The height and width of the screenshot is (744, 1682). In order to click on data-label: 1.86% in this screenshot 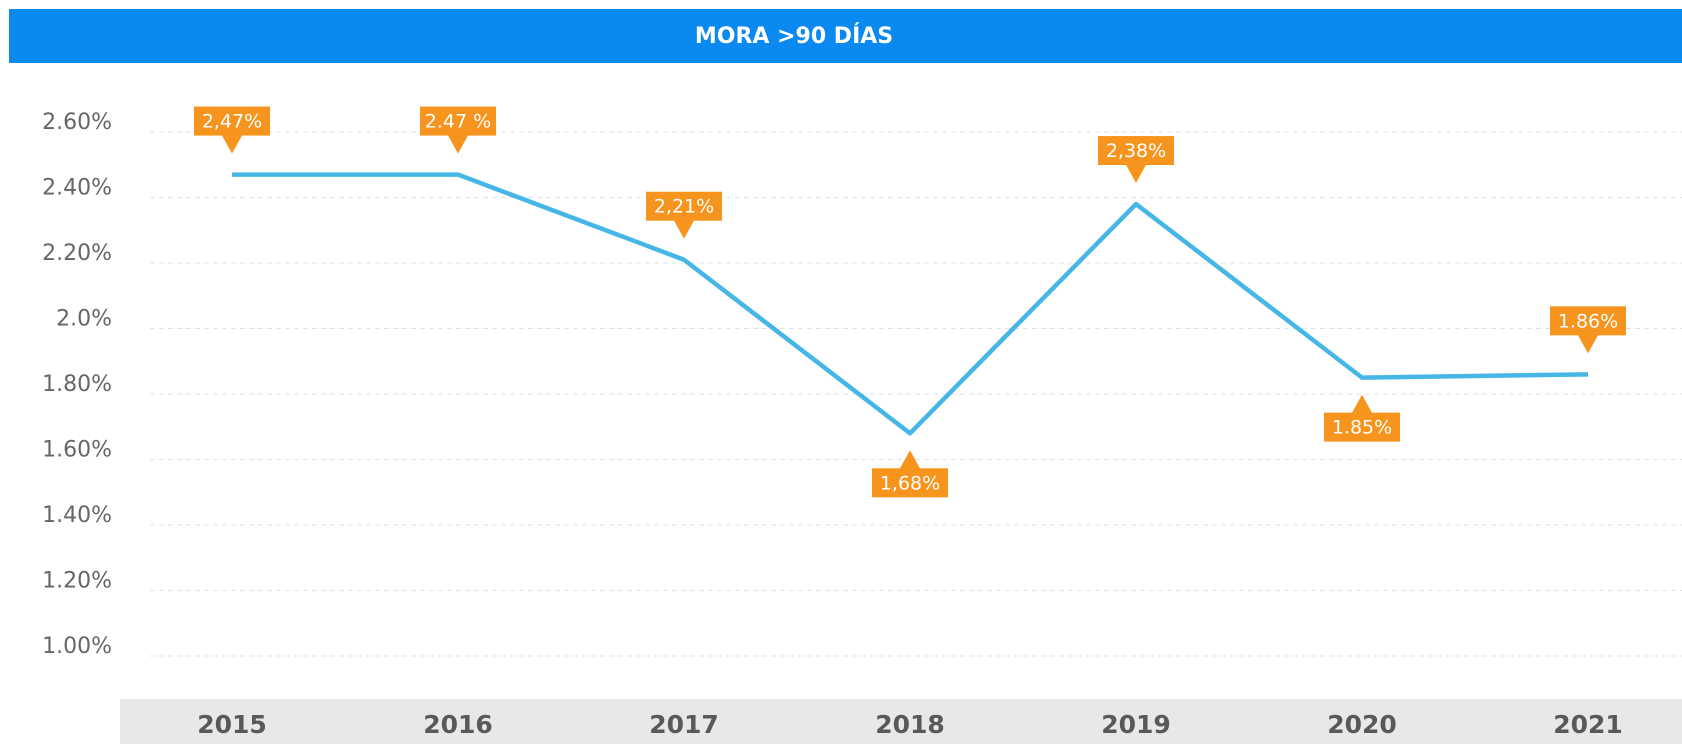, I will do `click(1588, 321)`.